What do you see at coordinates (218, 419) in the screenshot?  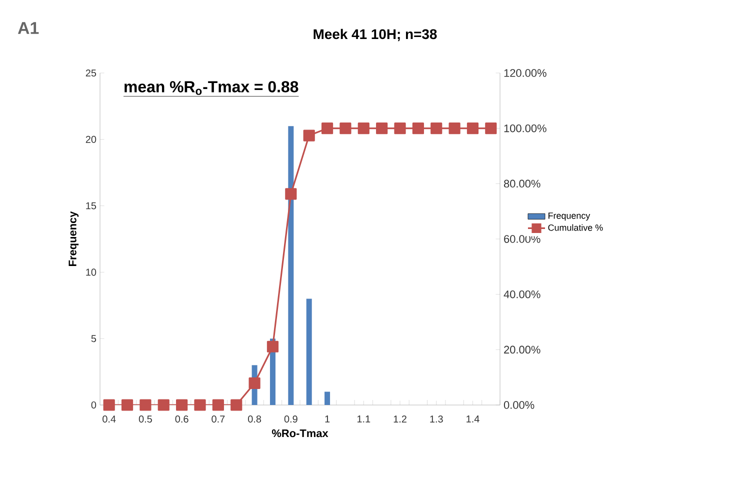 I see `x-tick-label: 0.7` at bounding box center [218, 419].